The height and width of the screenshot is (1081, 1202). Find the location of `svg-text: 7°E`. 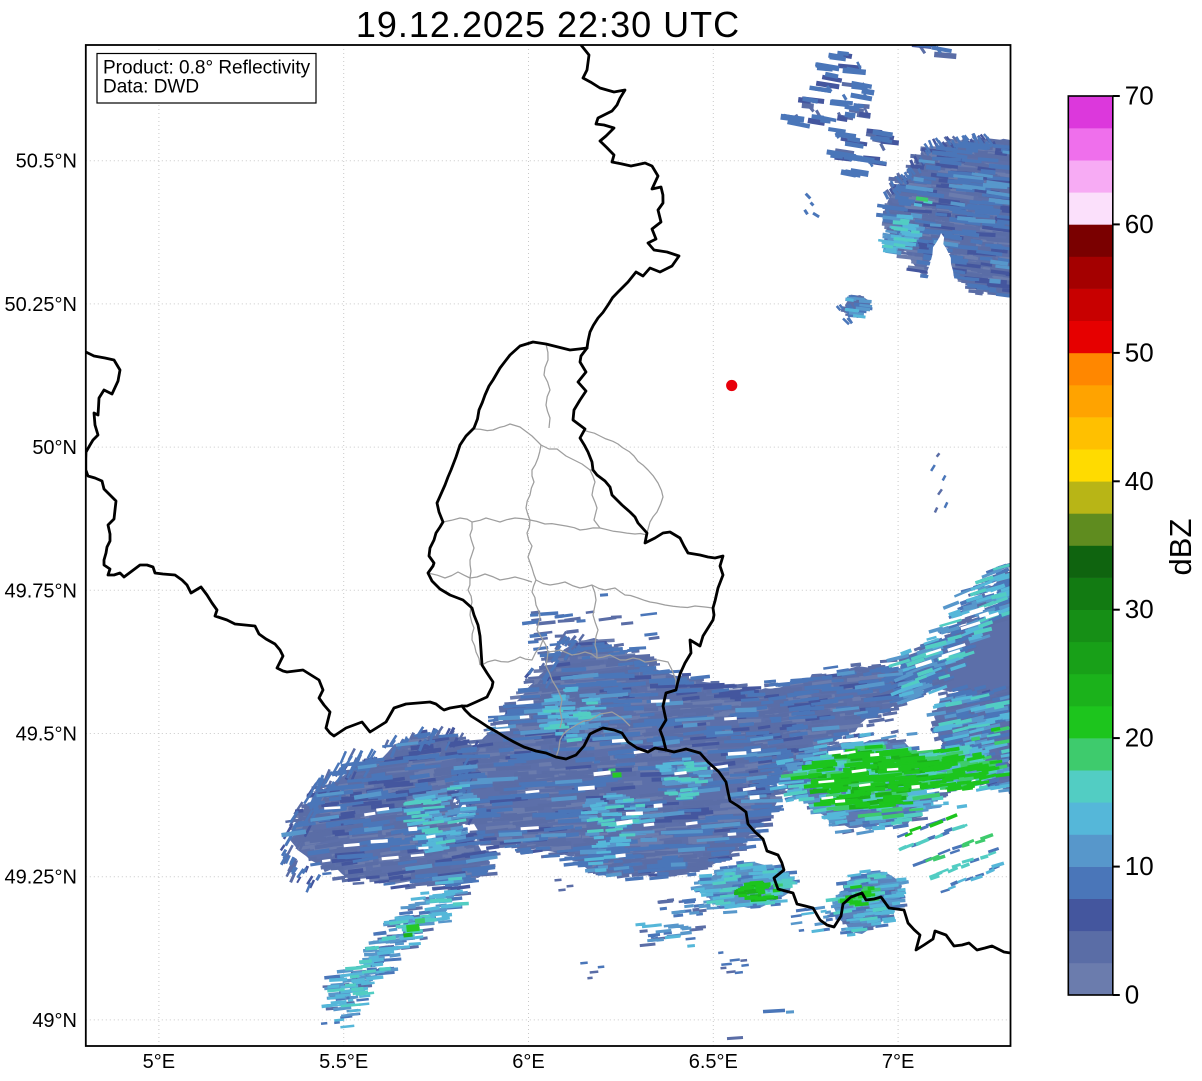

svg-text: 7°E is located at coordinates (898, 1062).